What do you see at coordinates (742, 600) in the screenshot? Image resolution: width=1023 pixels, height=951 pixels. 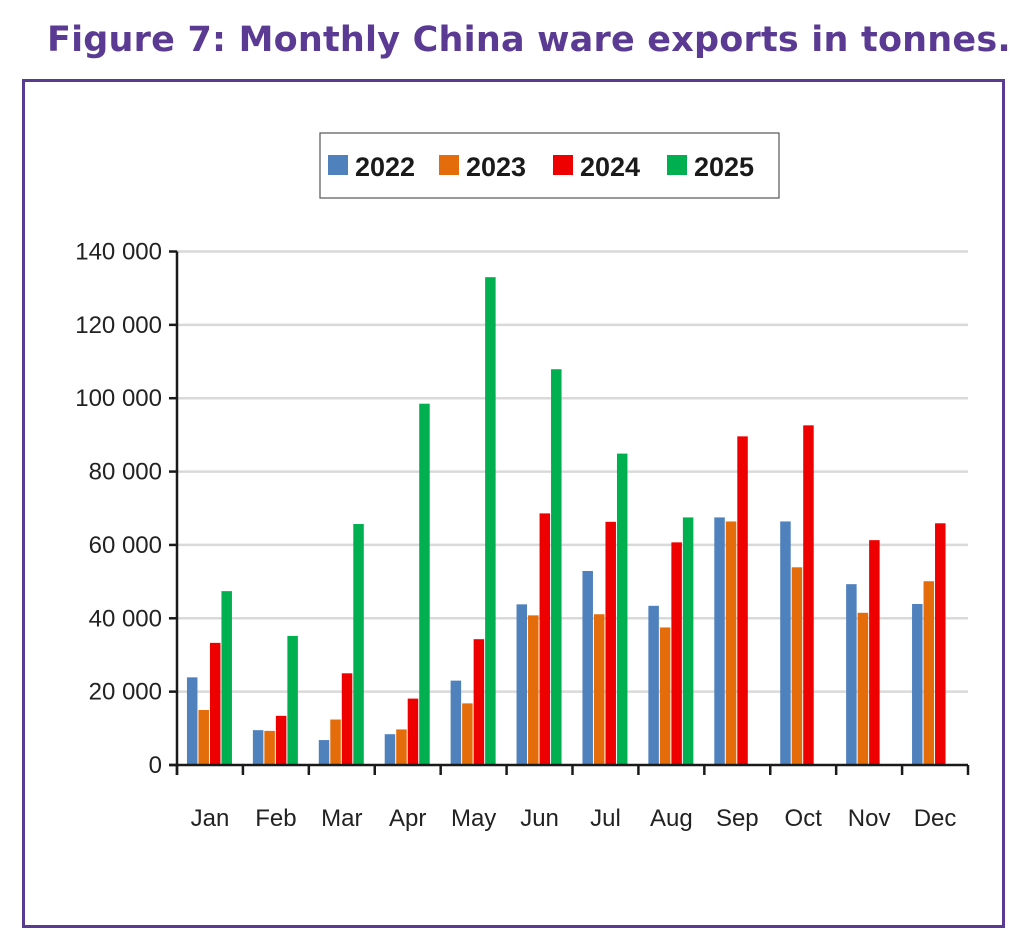 I see `bar-2024-sep` at bounding box center [742, 600].